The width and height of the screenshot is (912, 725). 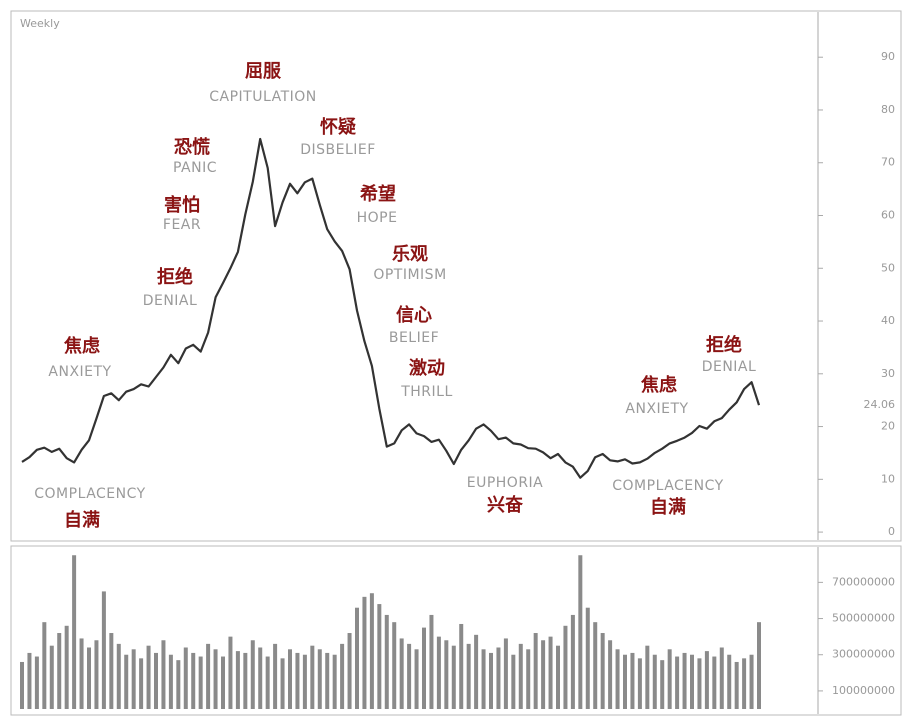 I want to click on phase-label-en: BELIEF, so click(x=414, y=338).